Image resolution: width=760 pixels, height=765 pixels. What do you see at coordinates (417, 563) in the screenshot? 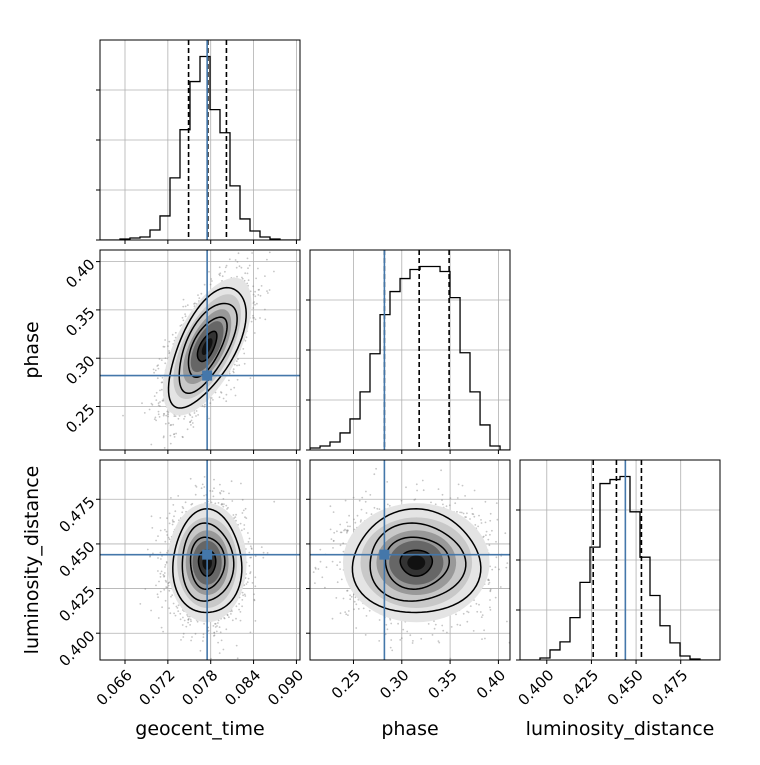
I see `contour-line` at bounding box center [417, 563].